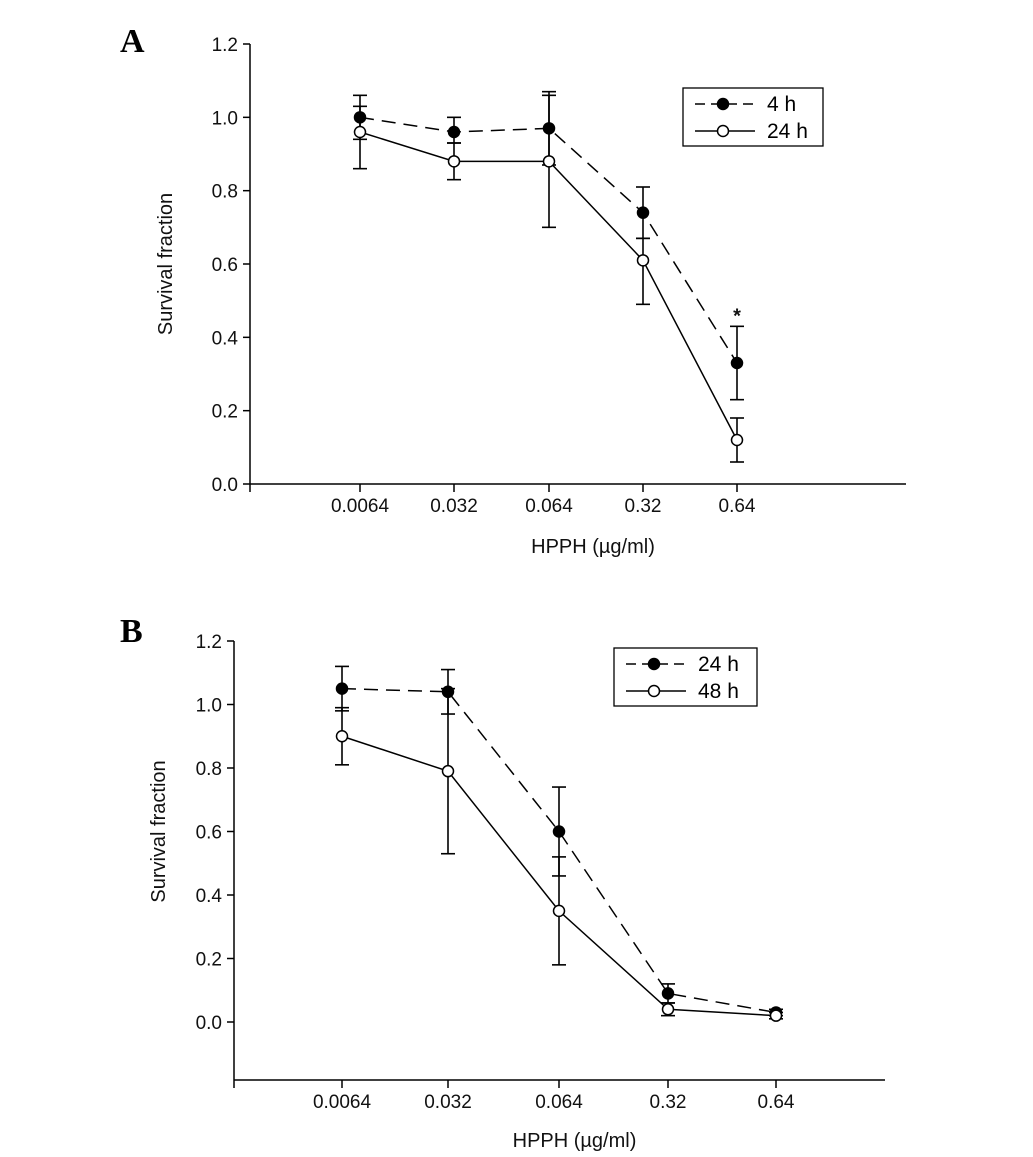 This screenshot has height=1157, width=1033. I want to click on legend-label: 48 h, so click(718, 691).